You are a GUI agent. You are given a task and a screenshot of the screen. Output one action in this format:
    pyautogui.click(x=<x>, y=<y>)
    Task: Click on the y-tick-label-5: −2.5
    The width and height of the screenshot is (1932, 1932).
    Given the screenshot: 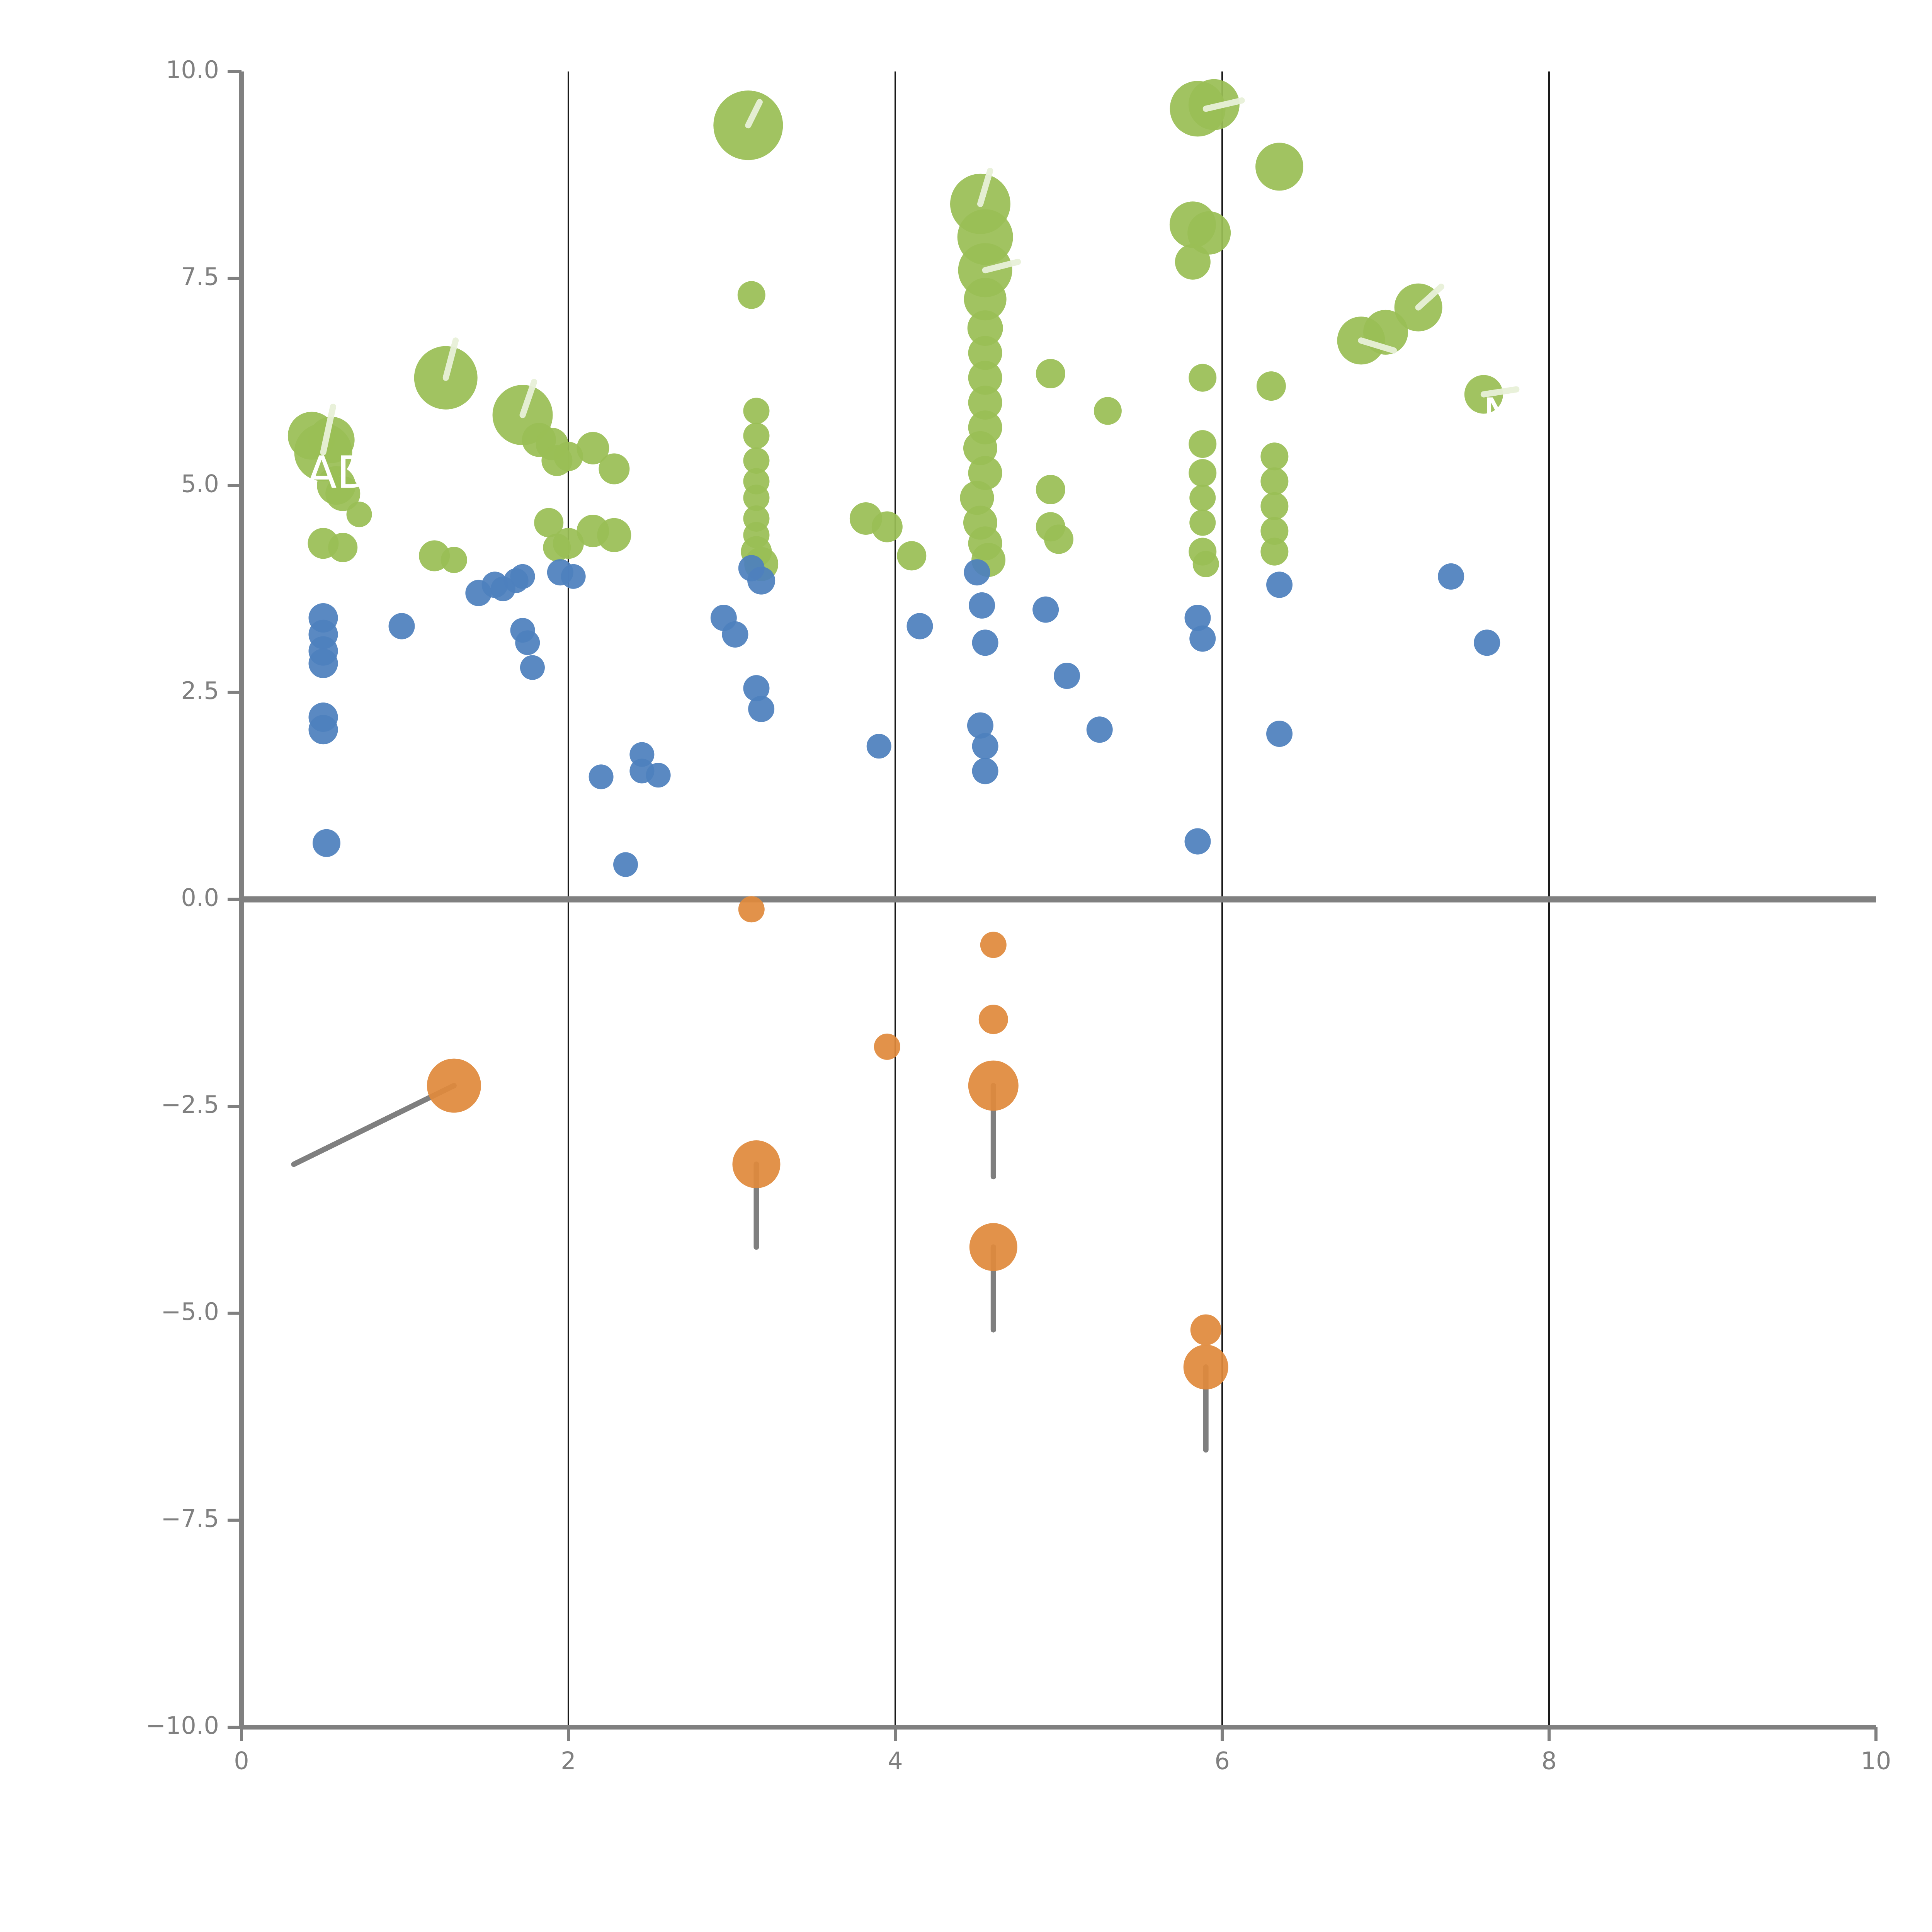 What is the action you would take?
    pyautogui.click(x=190, y=1105)
    